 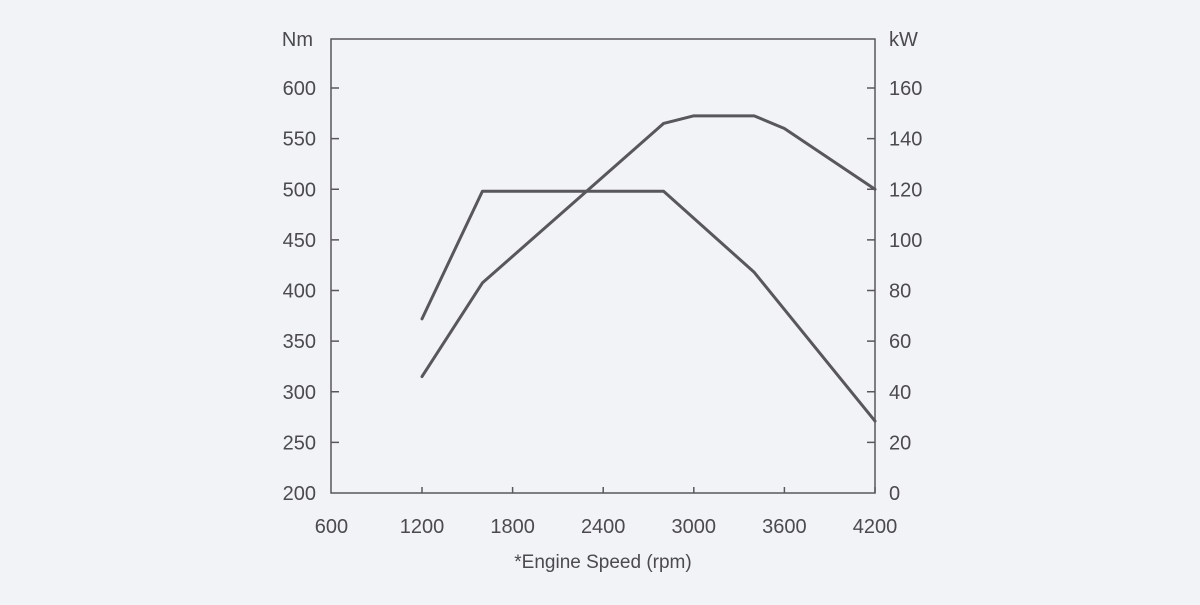 What do you see at coordinates (905, 89) in the screenshot?
I see `y-right-tick-label: 160` at bounding box center [905, 89].